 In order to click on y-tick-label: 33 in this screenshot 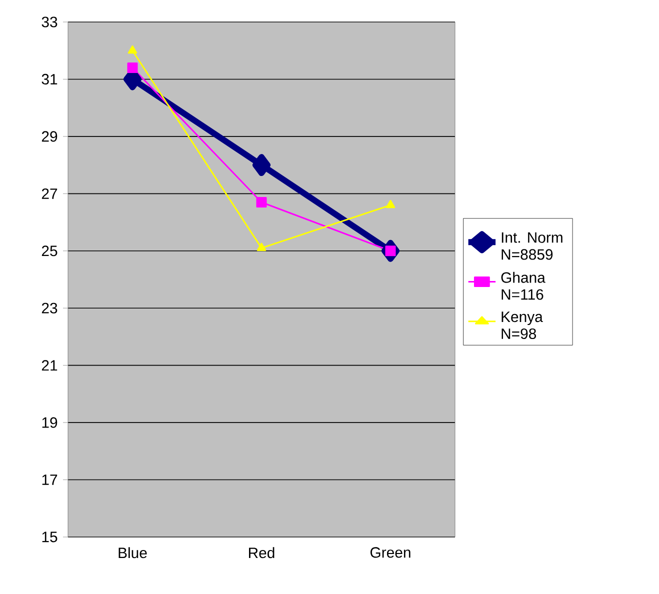, I will do `click(50, 22)`.